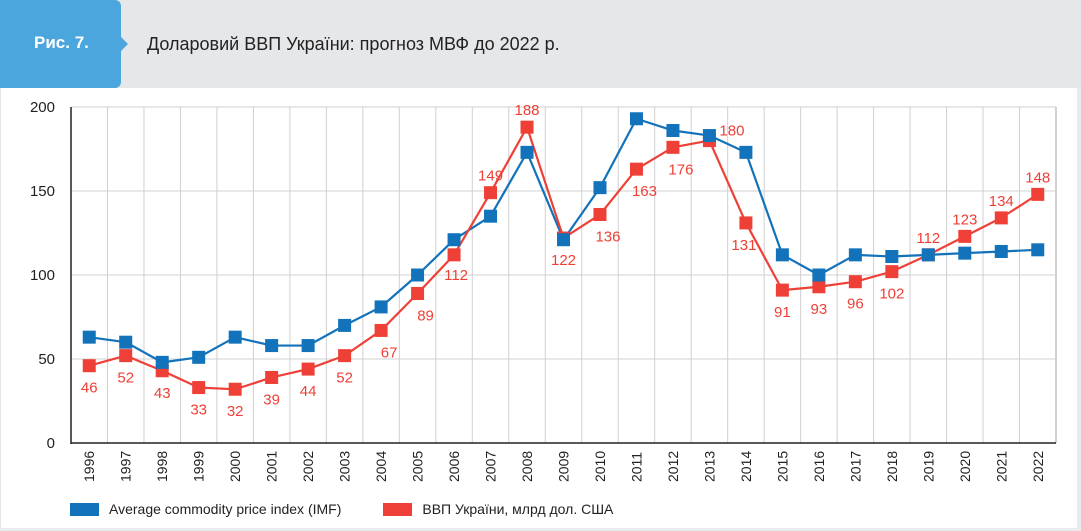 This screenshot has width=1081, height=531. Describe the element at coordinates (680, 169) in the screenshot. I see `gdp-data-label: 176` at that location.